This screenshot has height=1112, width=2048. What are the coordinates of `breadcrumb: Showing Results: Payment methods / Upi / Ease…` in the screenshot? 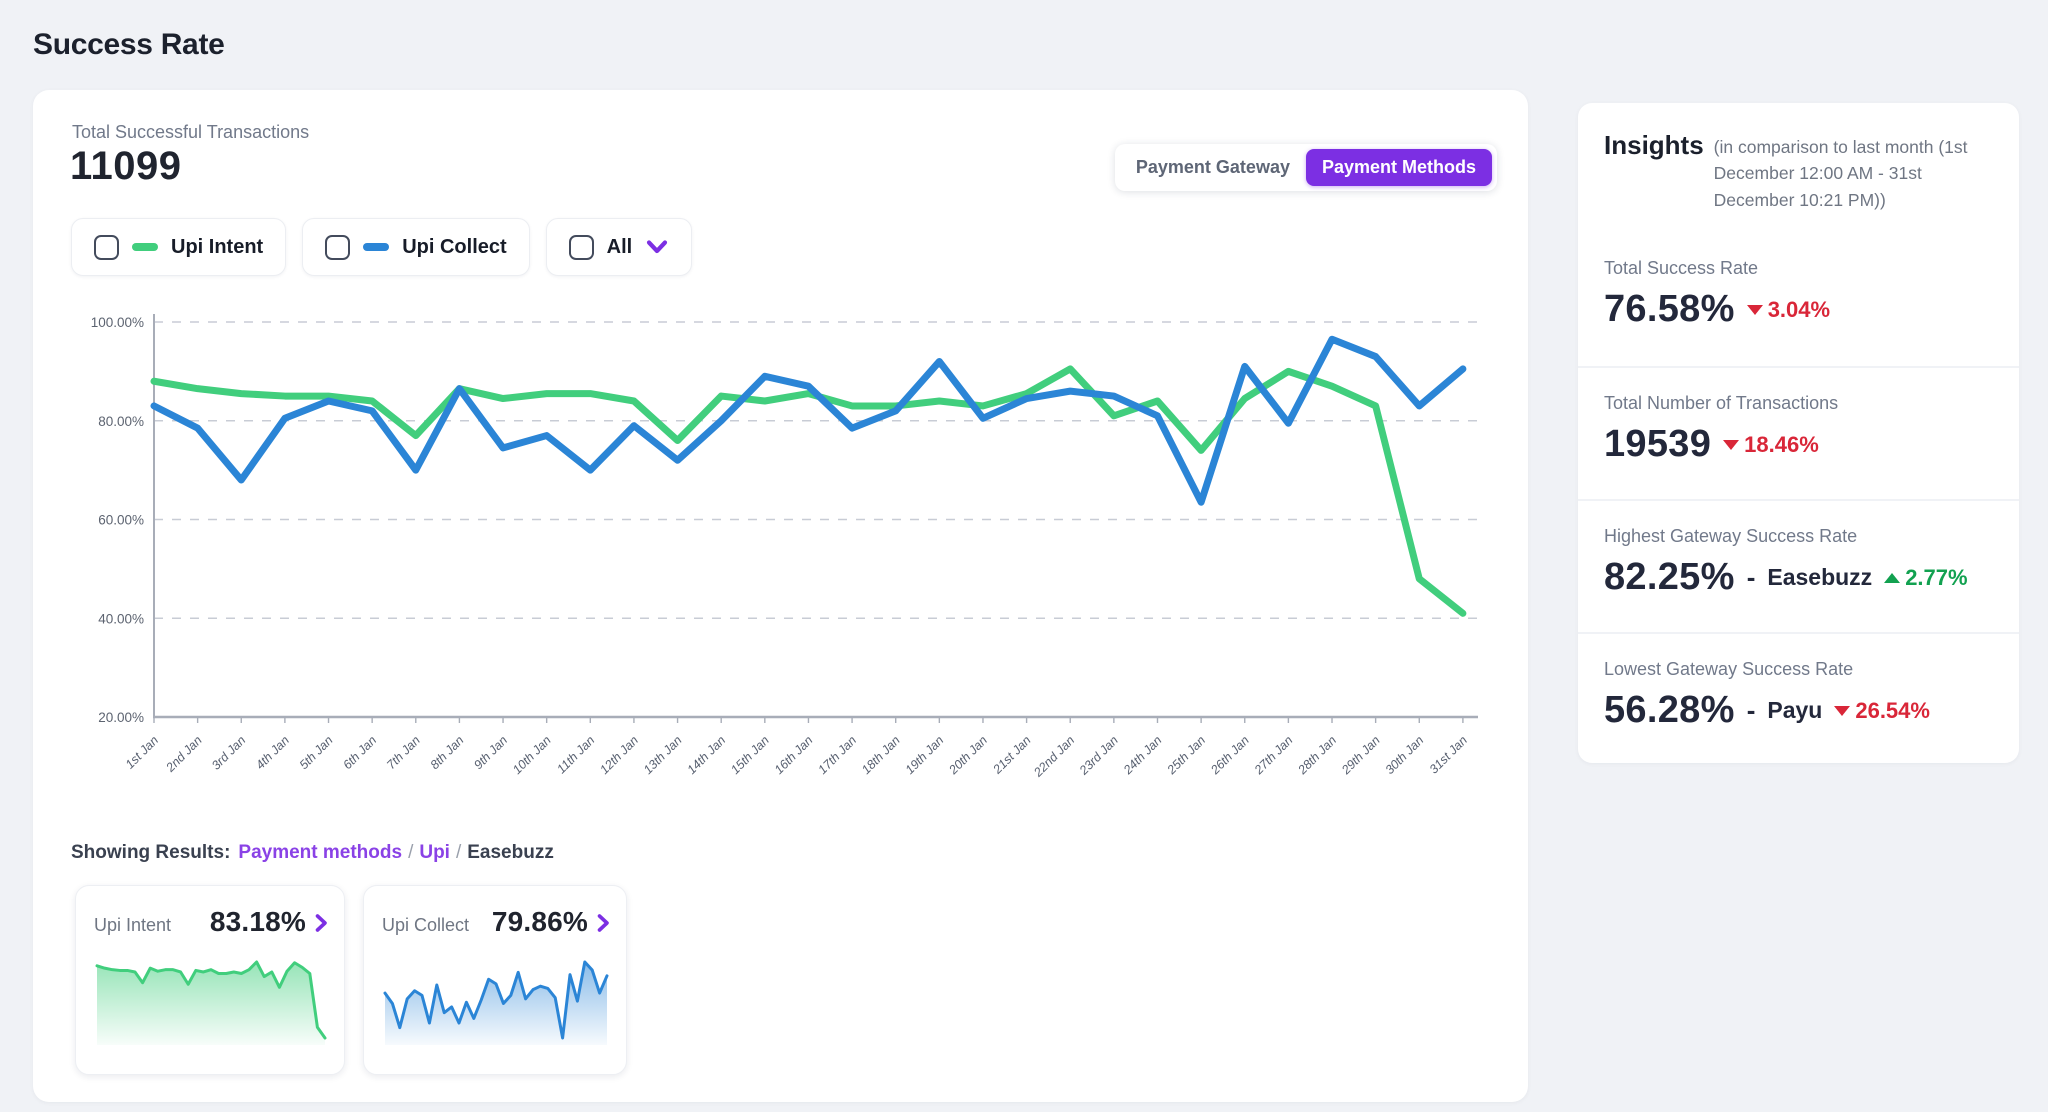 It's located at (312, 853).